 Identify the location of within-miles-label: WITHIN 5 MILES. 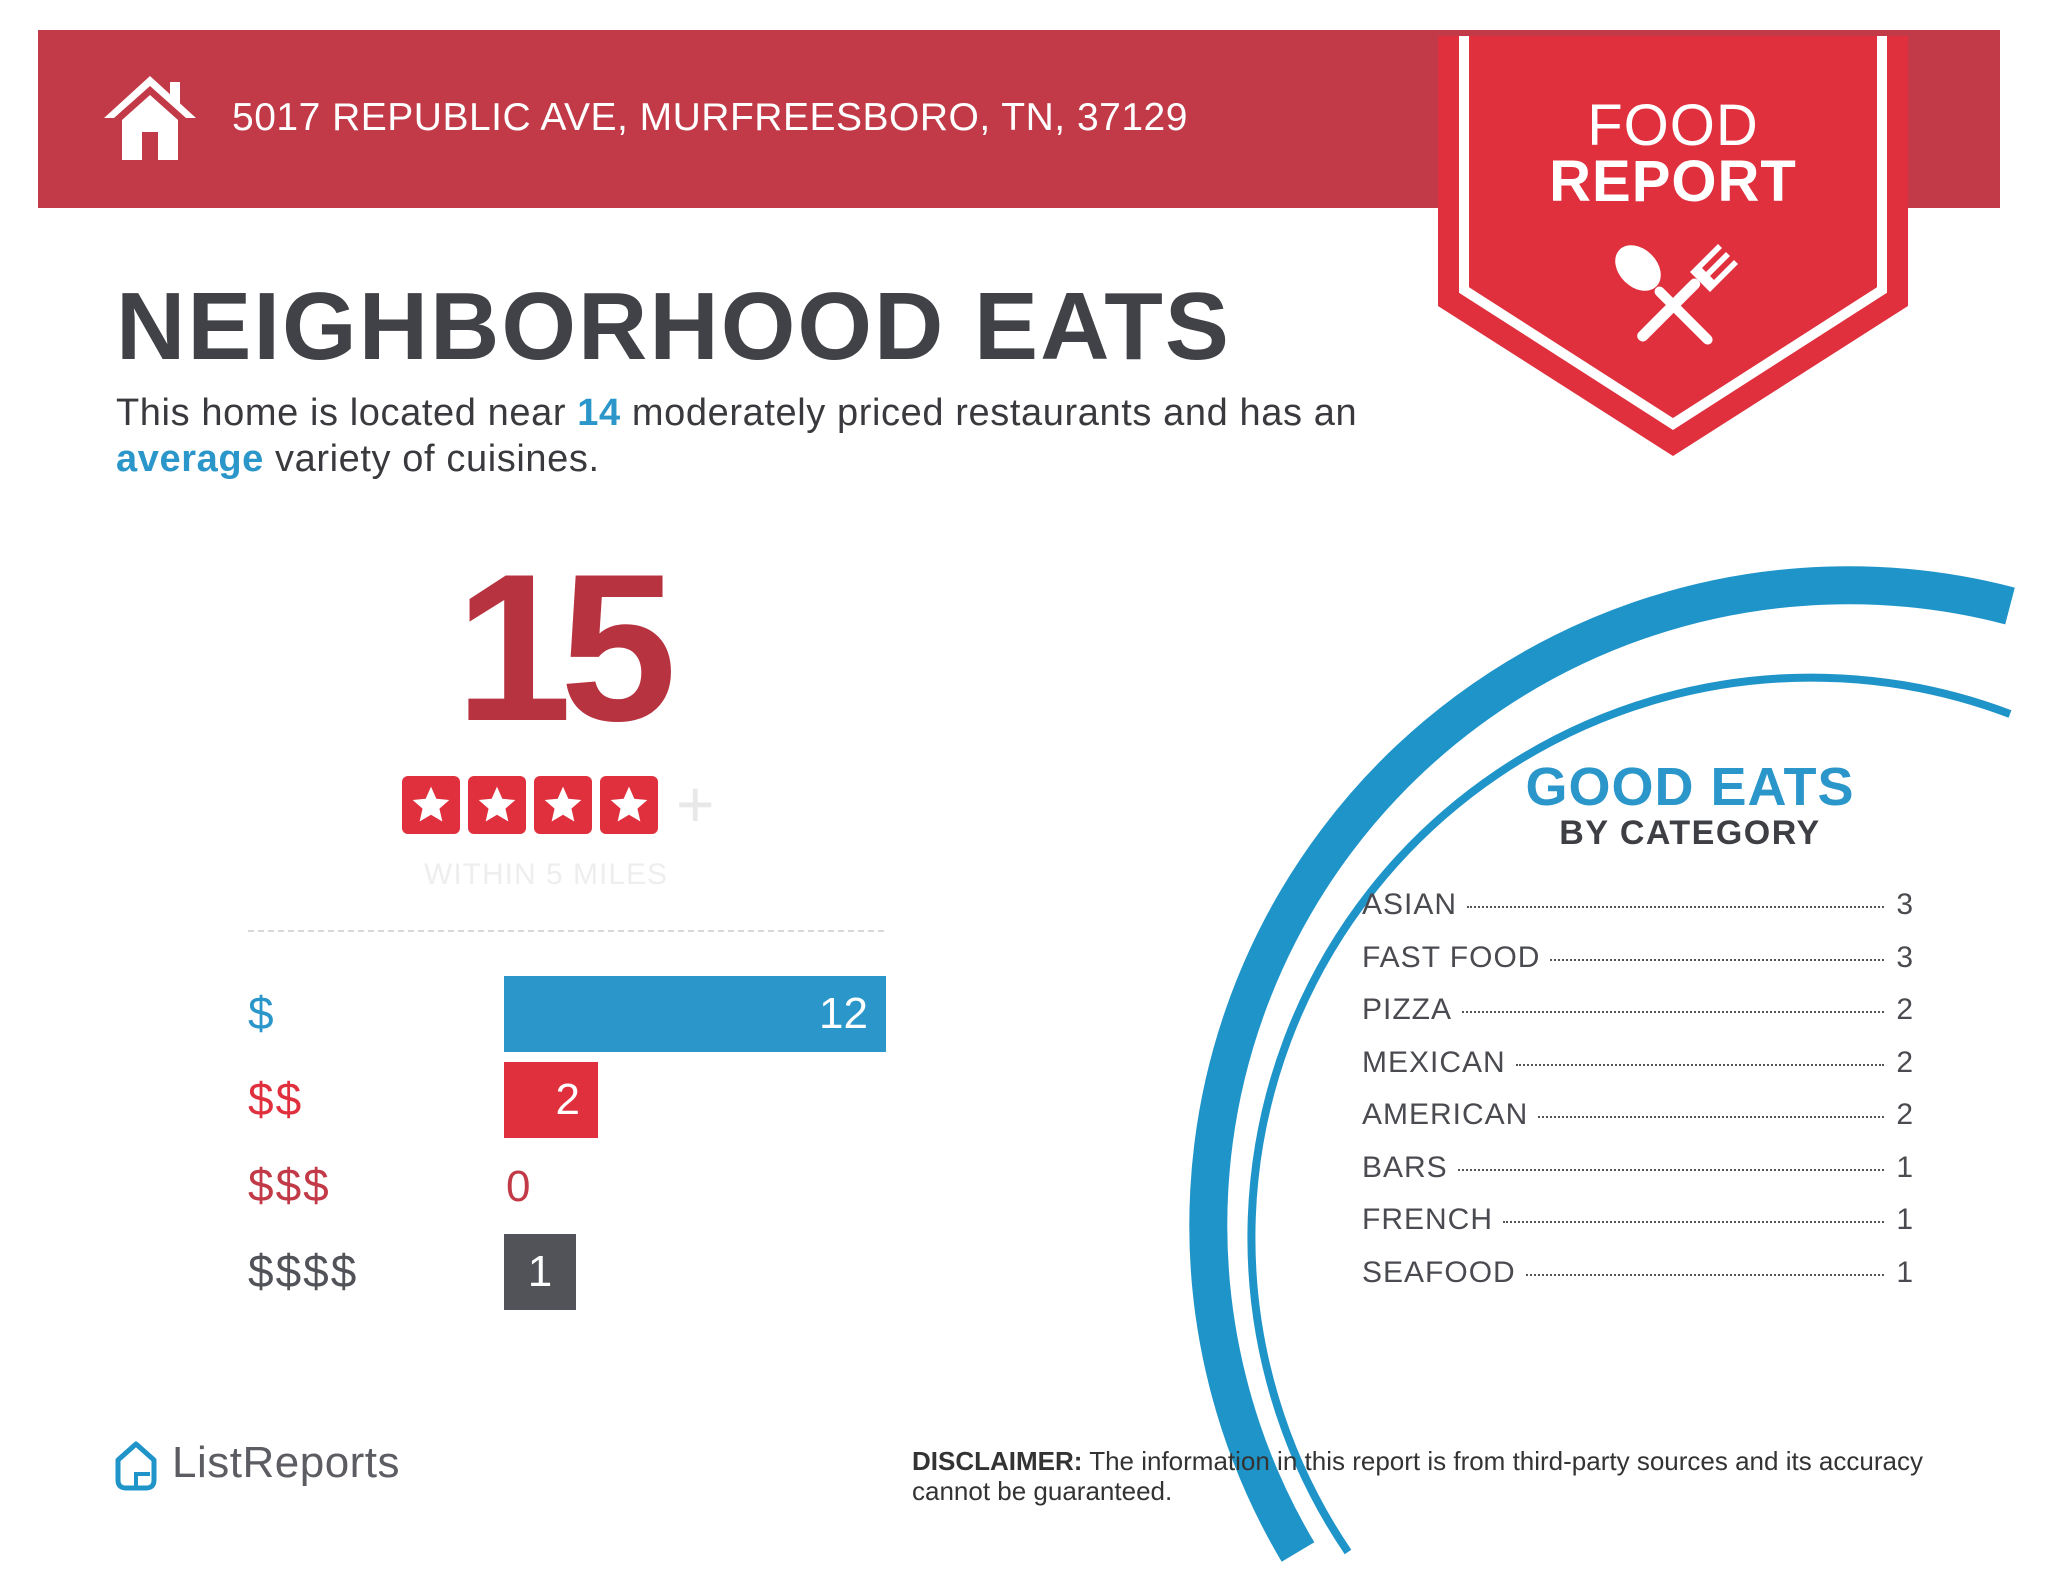
(546, 874).